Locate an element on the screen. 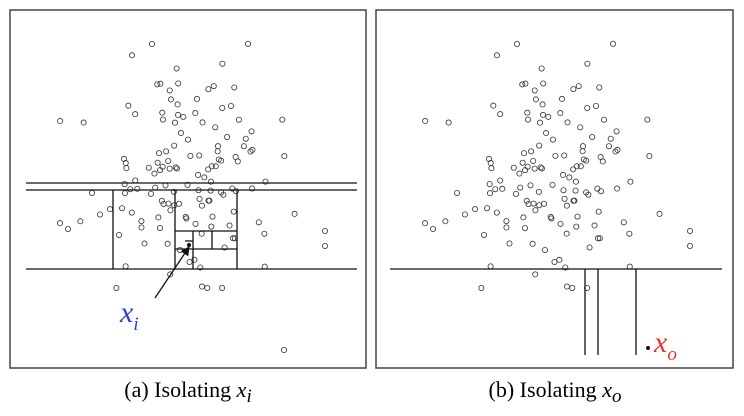 The image size is (744, 416). partitions-b is located at coordinates (556, 311).